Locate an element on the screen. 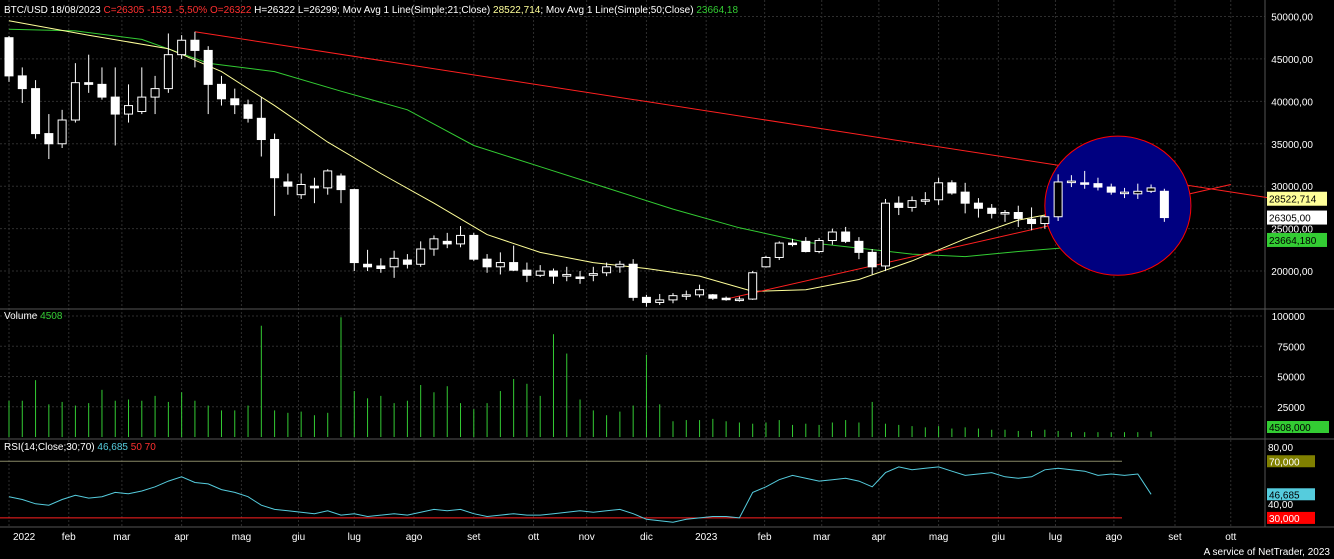 The image size is (1334, 559). x-axis-label: 2023 is located at coordinates (706, 537).